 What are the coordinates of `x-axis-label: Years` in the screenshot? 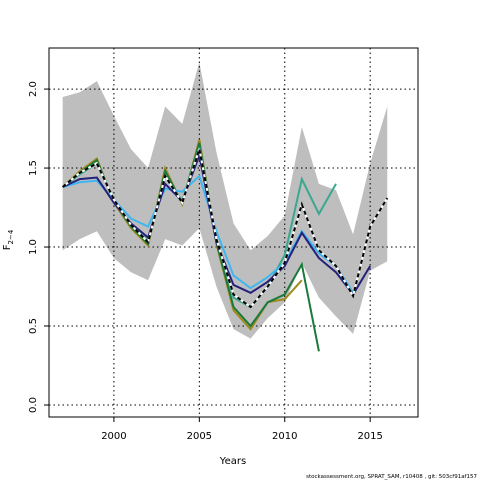 It's located at (232, 461).